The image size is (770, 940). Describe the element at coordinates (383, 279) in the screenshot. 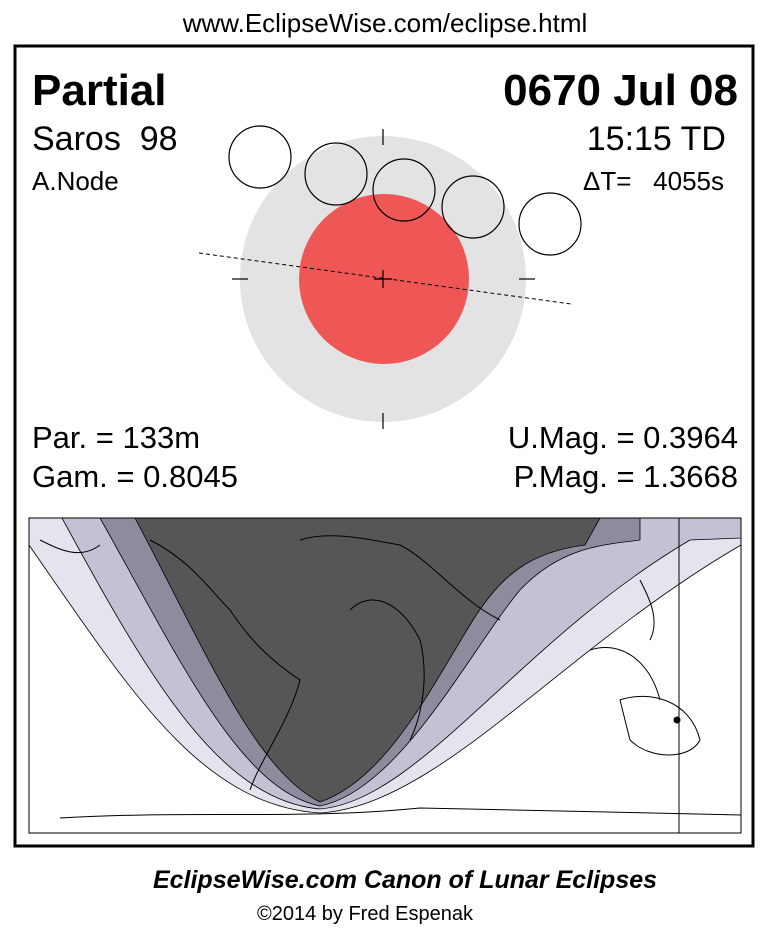

I see `axes-ticks` at that location.